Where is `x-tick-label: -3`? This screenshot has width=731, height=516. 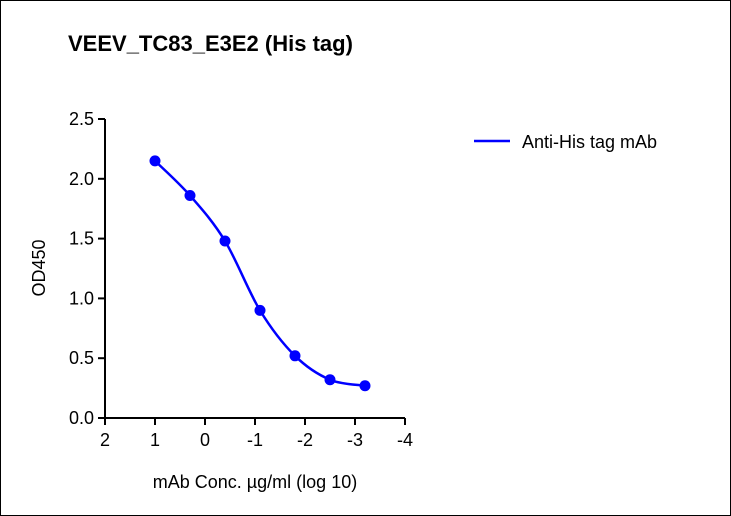 x-tick-label: -3 is located at coordinates (355, 440).